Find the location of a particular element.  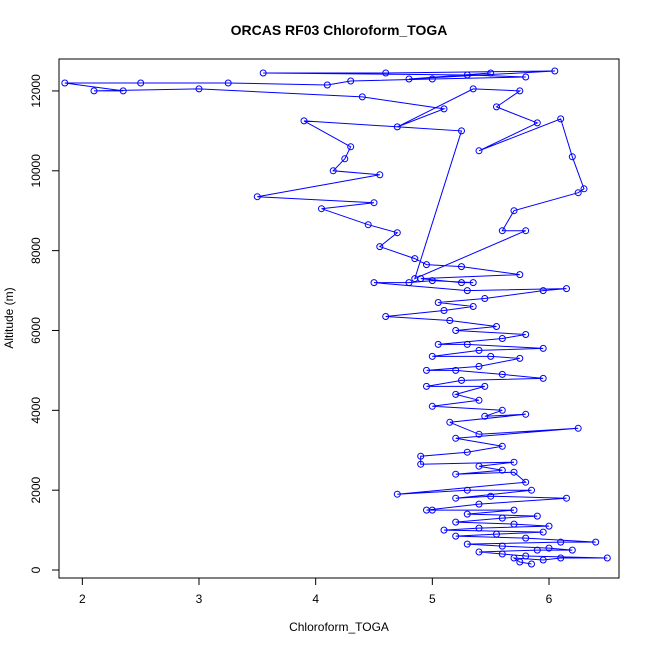

y-tick-label: 4000 is located at coordinates (36, 410).